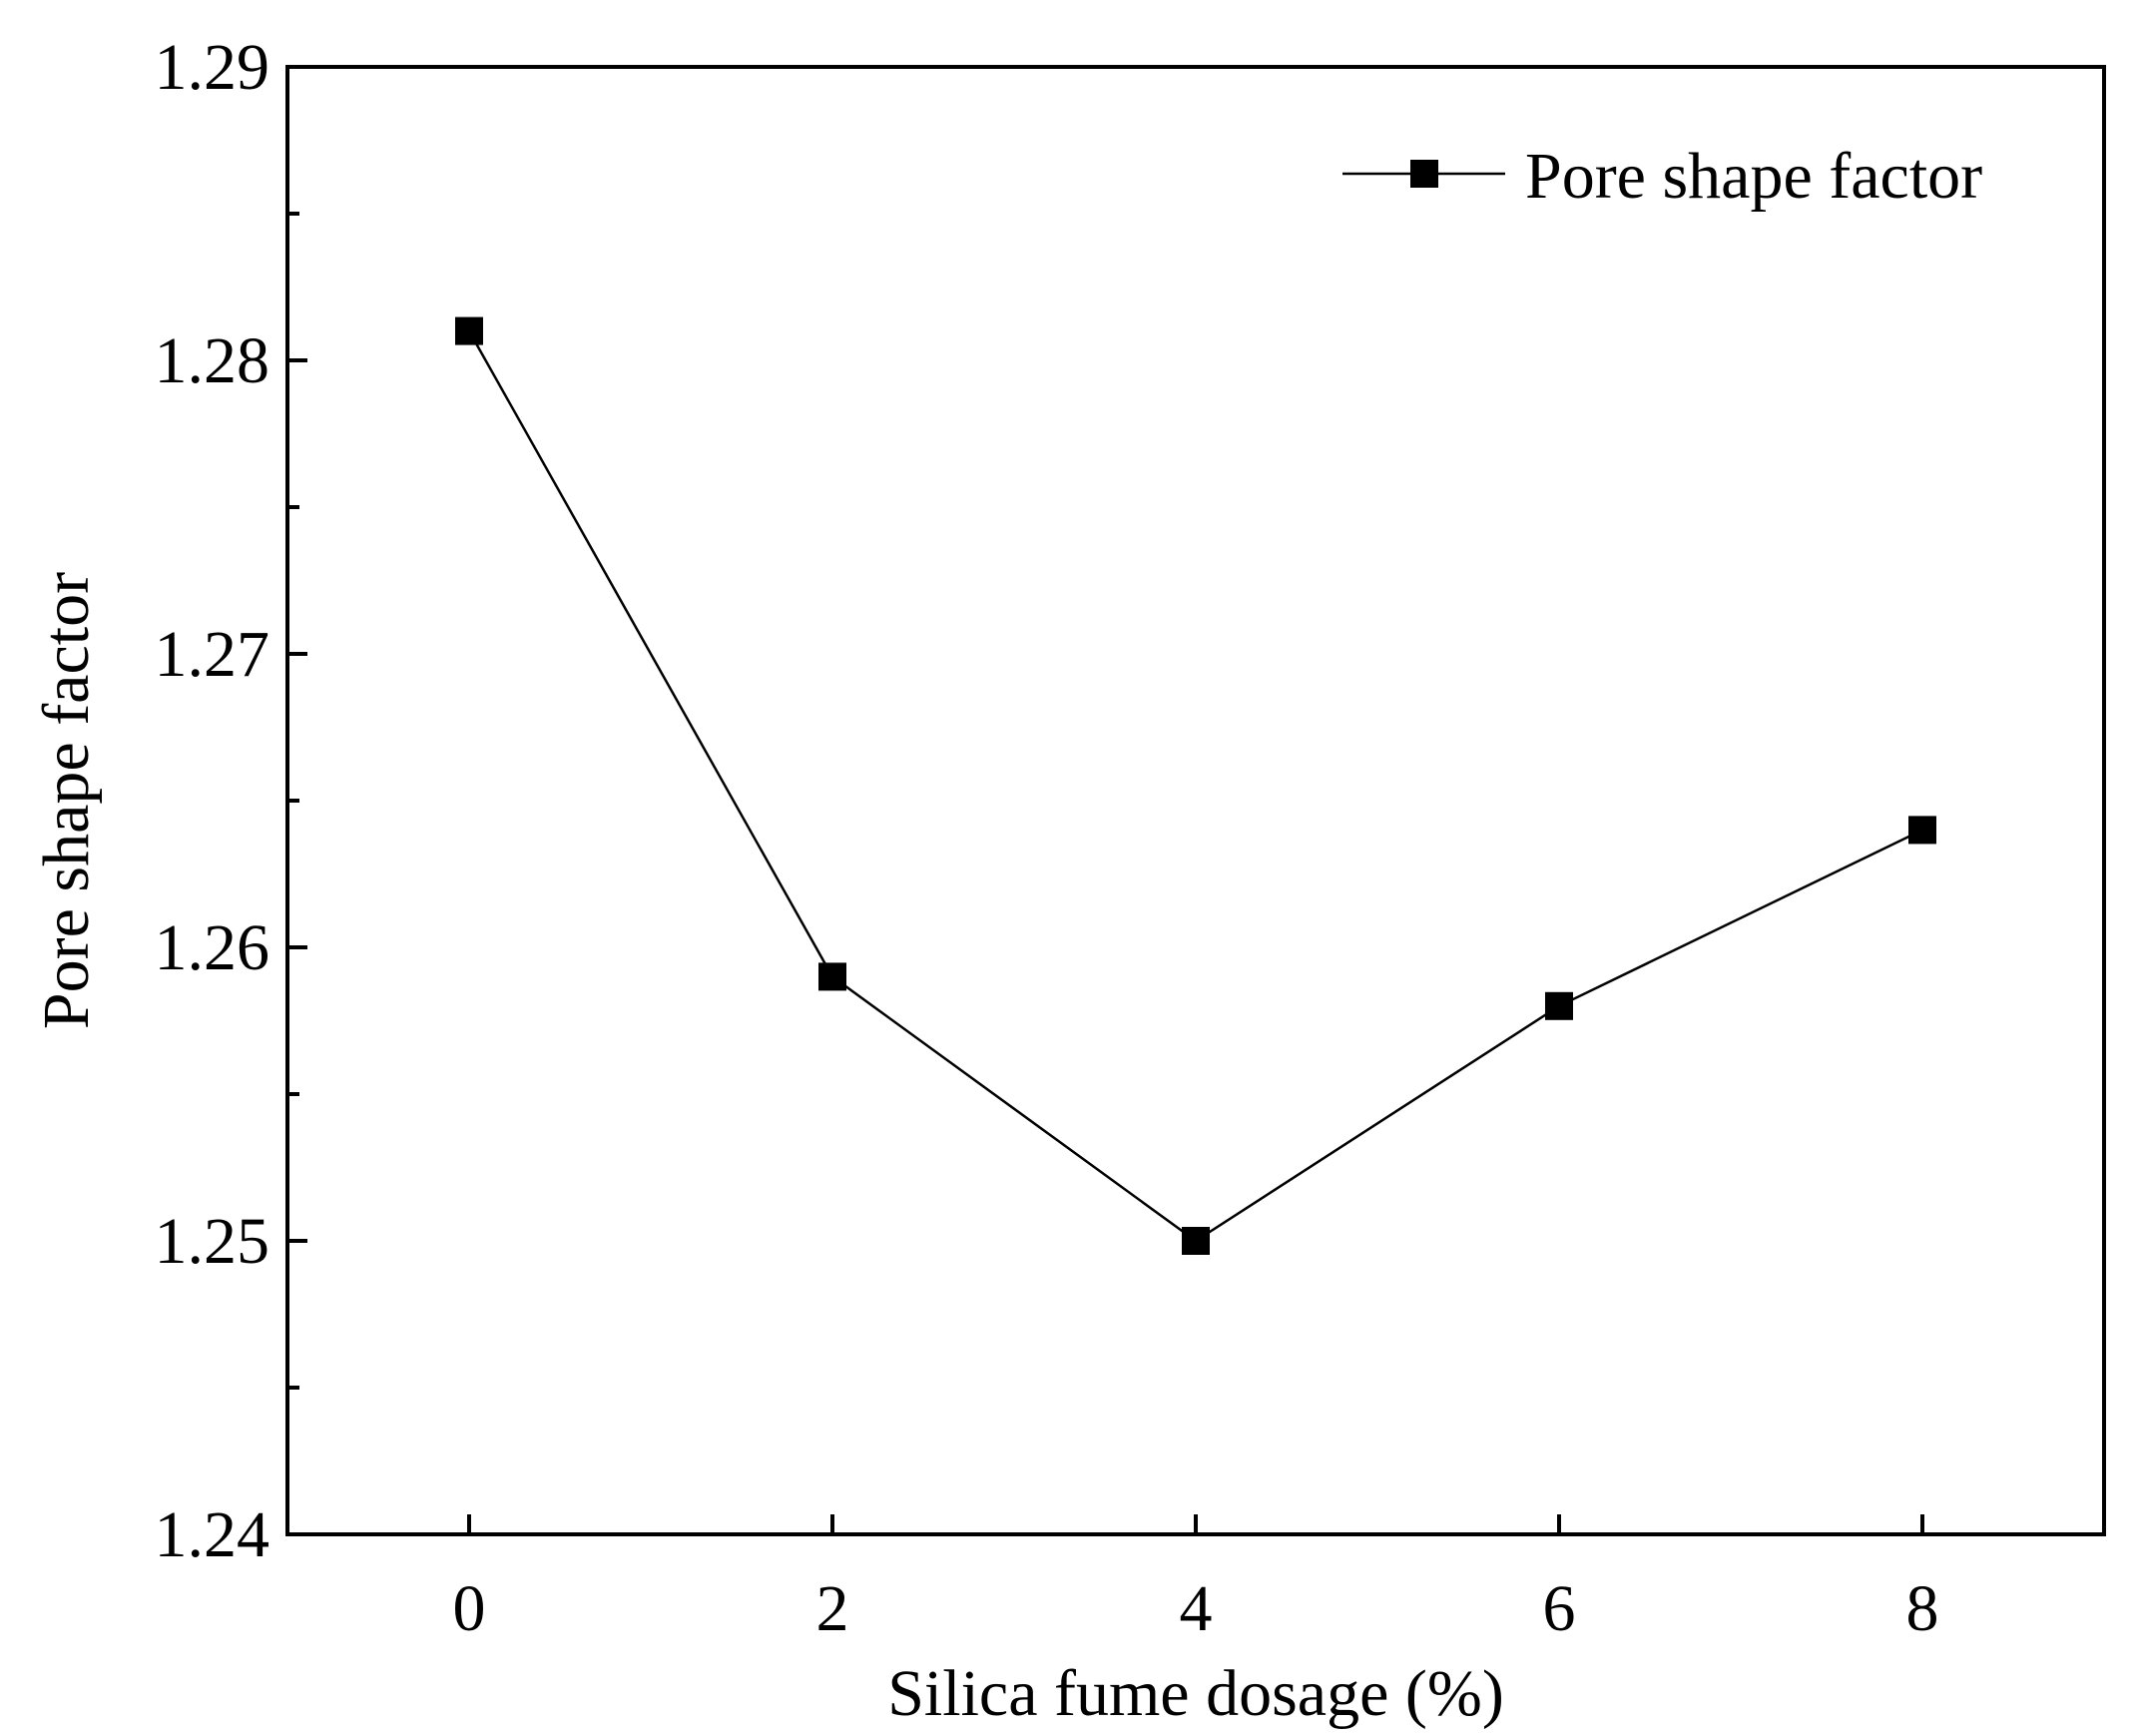 The height and width of the screenshot is (1736, 2137). What do you see at coordinates (212, 1241) in the screenshot?
I see `y-tick-label: 1.25` at bounding box center [212, 1241].